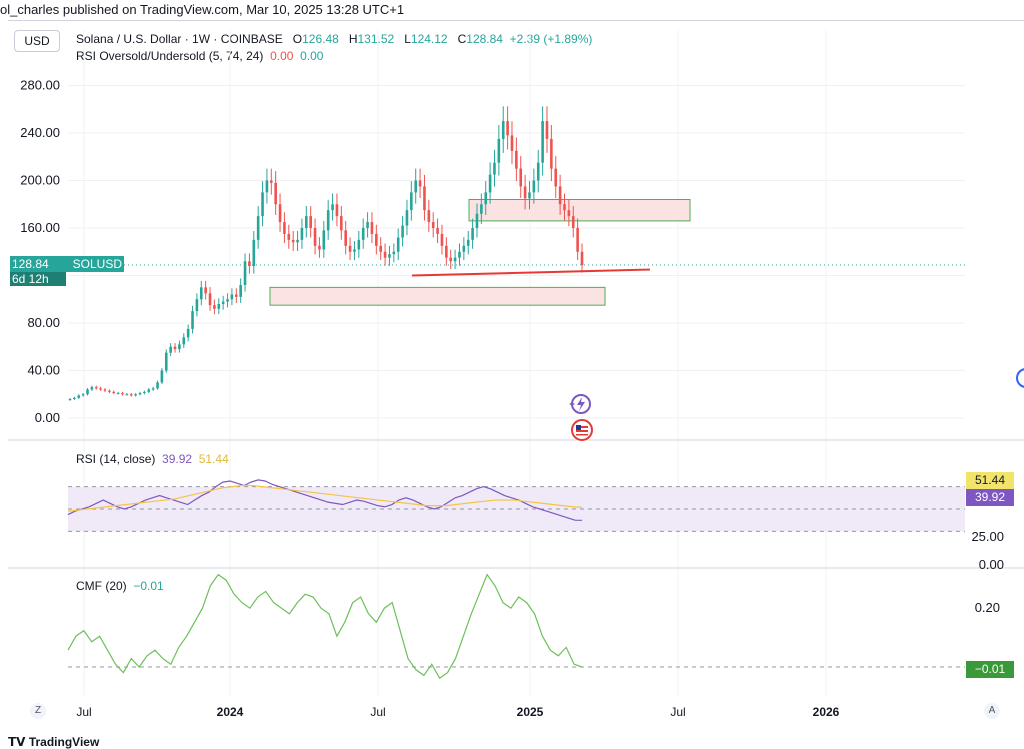  Describe the element at coordinates (990, 480) in the screenshot. I see `rsi-ma-tag: 51.44` at that location.